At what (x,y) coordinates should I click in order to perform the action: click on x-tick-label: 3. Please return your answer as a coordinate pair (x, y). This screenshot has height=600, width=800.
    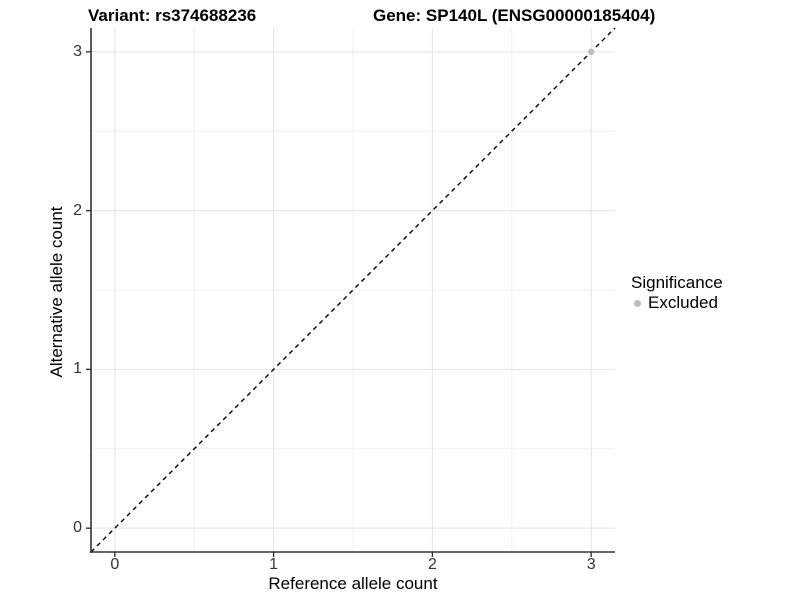
    Looking at the image, I should click on (591, 564).